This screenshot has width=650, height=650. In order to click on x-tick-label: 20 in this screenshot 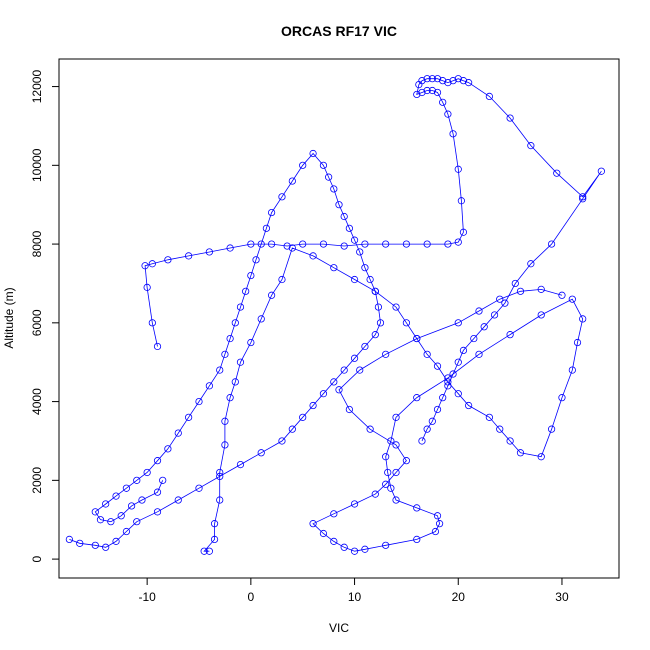, I will do `click(459, 597)`.